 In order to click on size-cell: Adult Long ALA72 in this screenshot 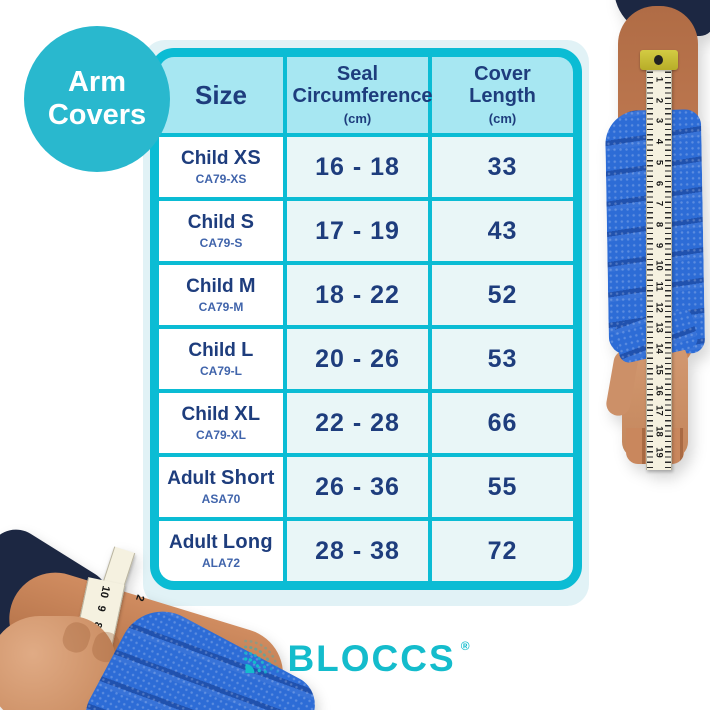, I will do `click(221, 551)`.